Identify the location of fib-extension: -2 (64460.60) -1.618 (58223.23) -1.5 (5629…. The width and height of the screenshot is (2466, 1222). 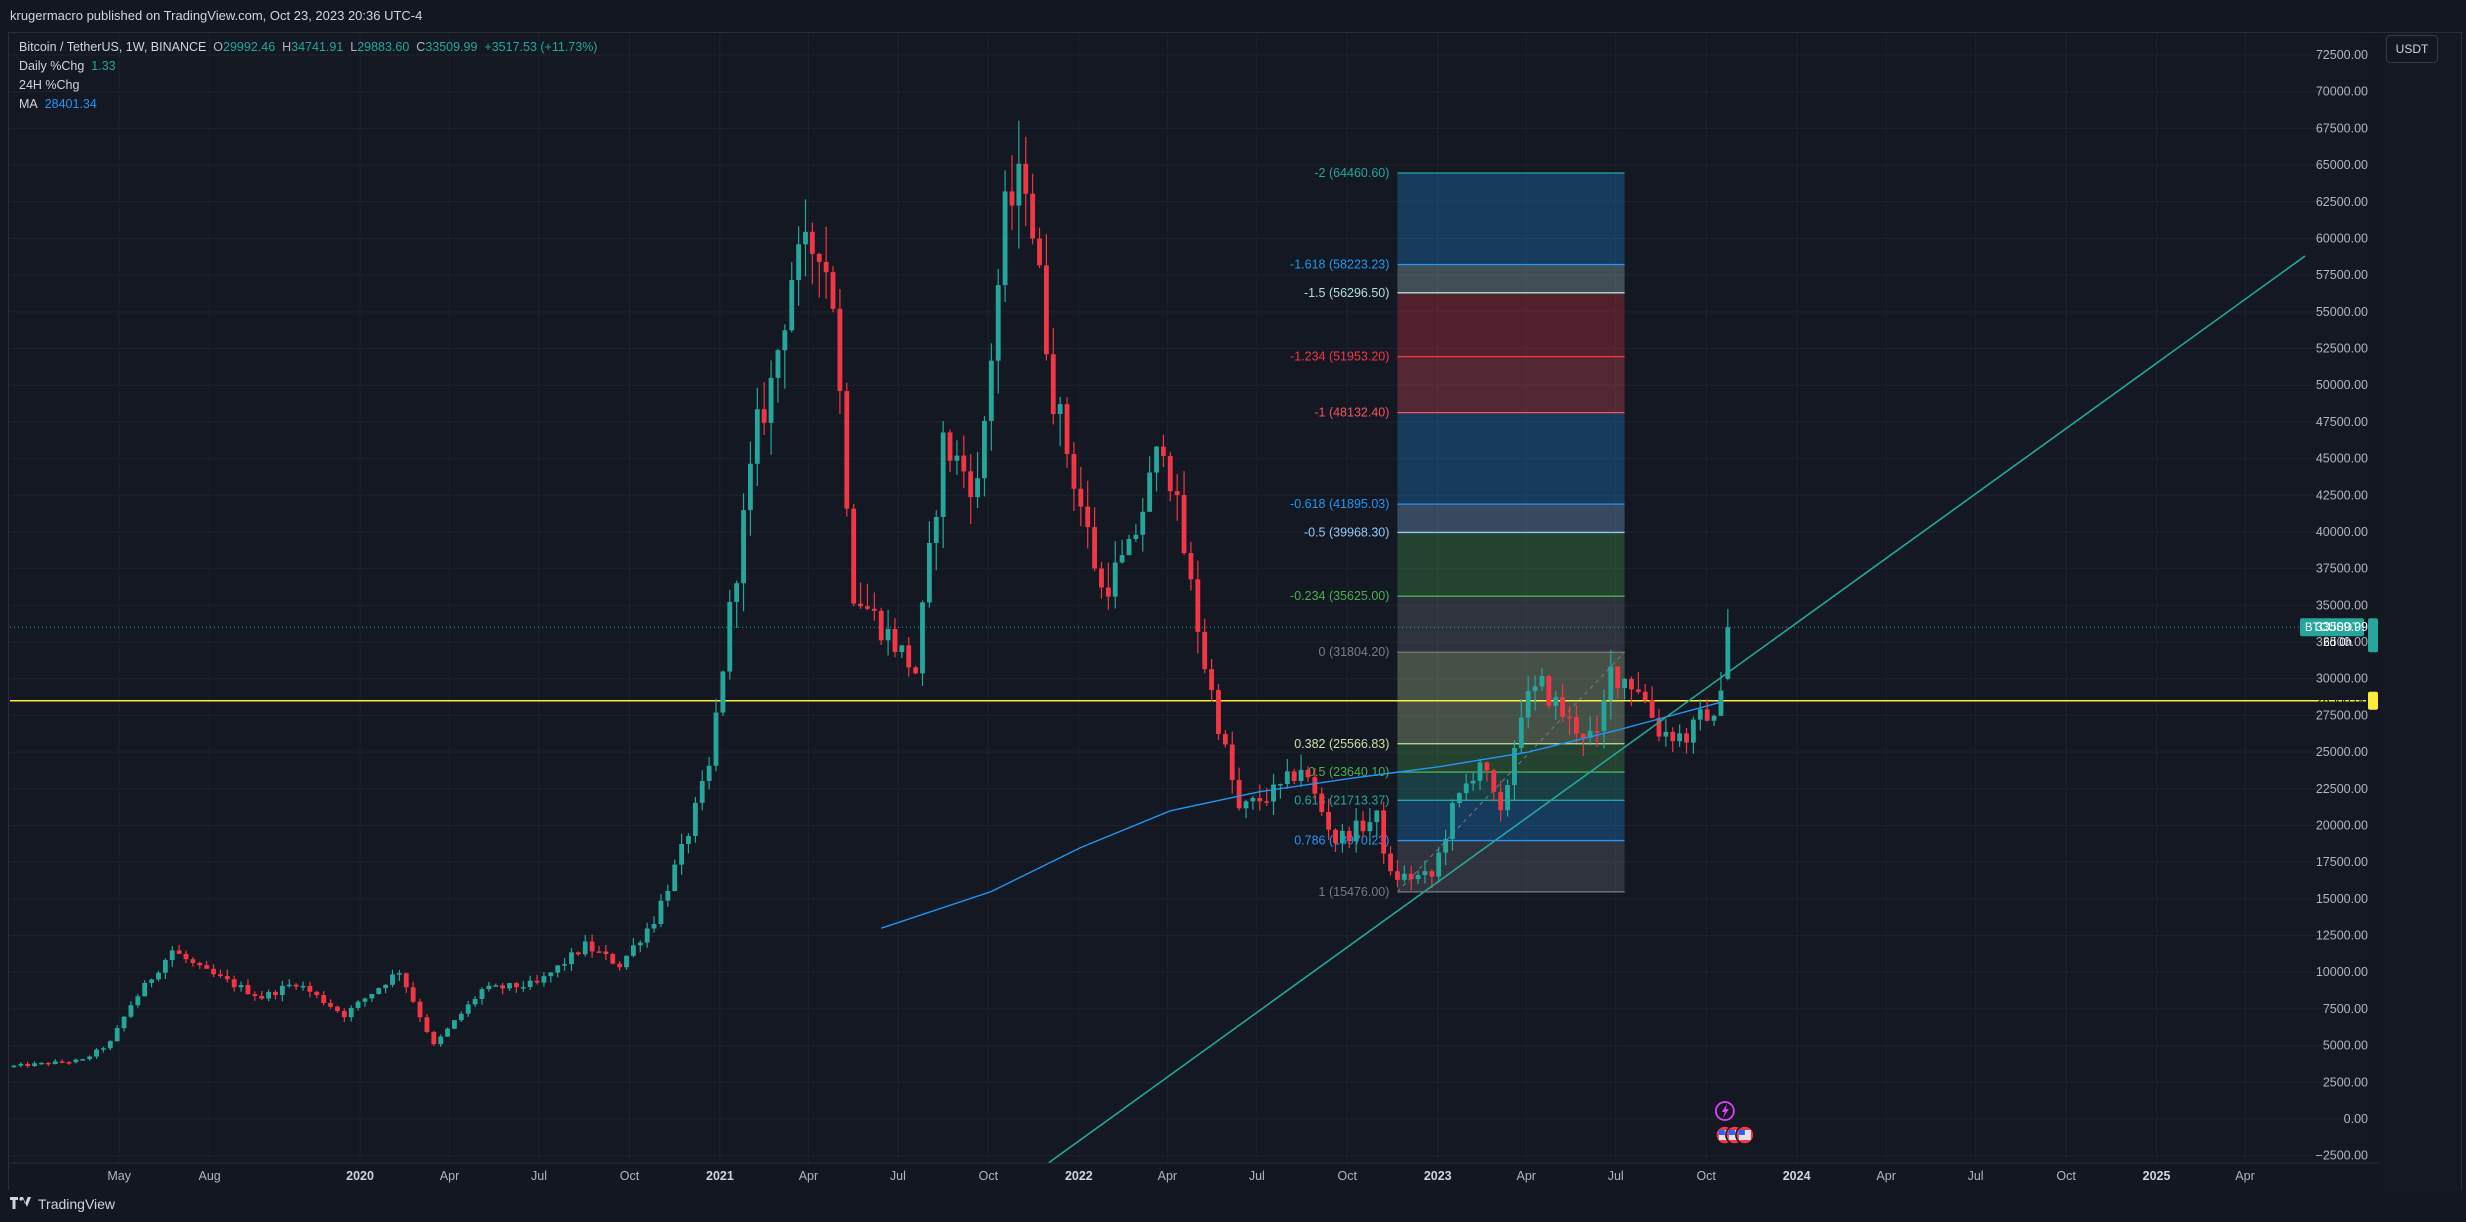
(1457, 532).